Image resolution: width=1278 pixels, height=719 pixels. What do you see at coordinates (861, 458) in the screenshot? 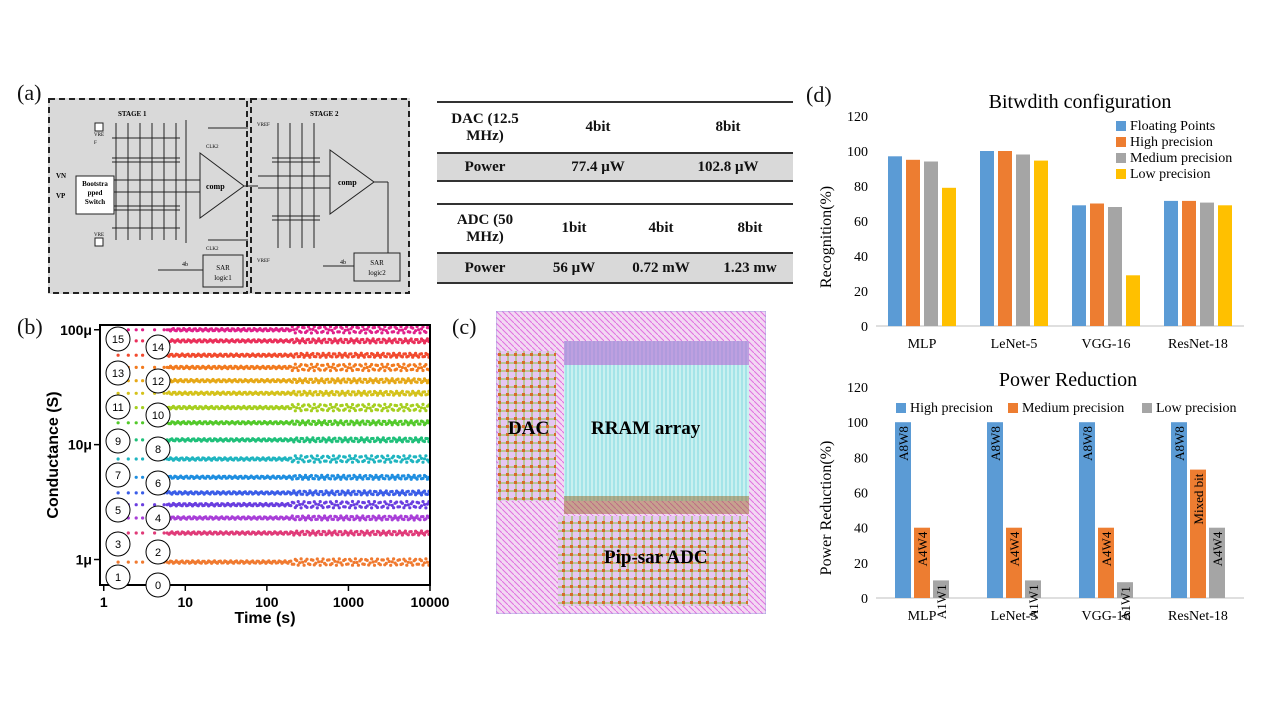
I see `y-tick-label: 80` at bounding box center [861, 458].